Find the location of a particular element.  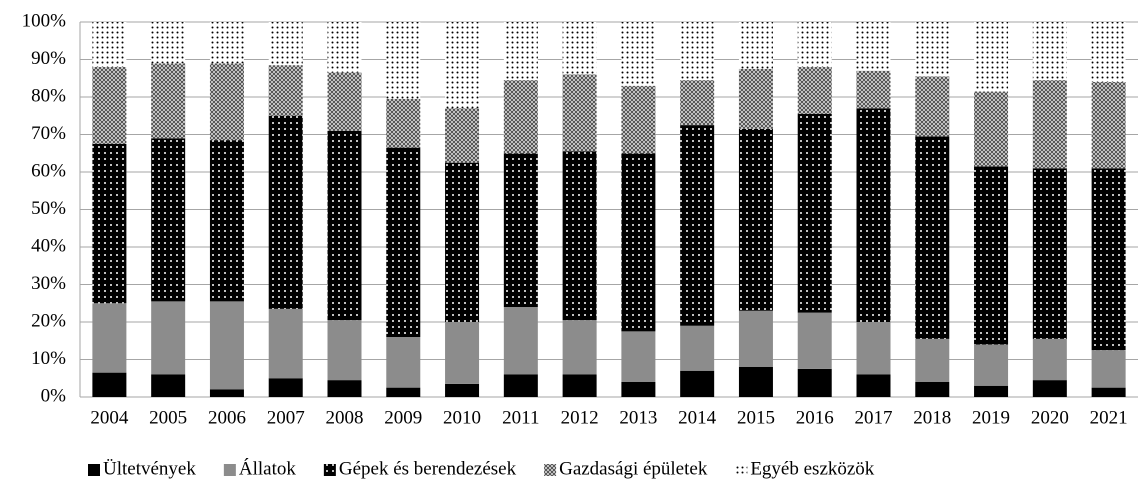

x-tick-label: 2015 is located at coordinates (756, 417).